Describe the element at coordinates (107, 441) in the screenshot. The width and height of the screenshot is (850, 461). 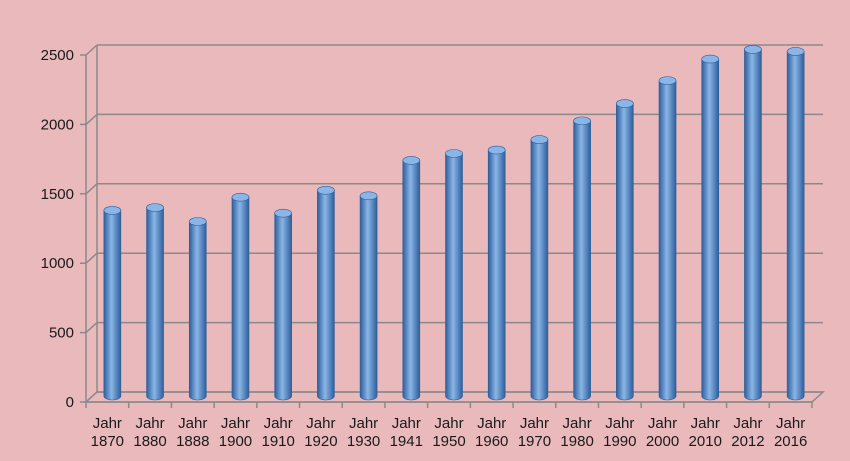
I see `x-tick-label: 1870` at that location.